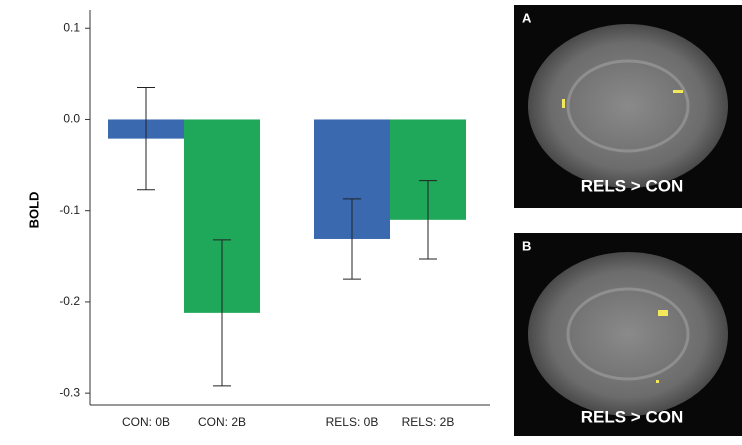 The height and width of the screenshot is (445, 742). What do you see at coordinates (33, 210) in the screenshot?
I see `y-axis-label: BOLD` at bounding box center [33, 210].